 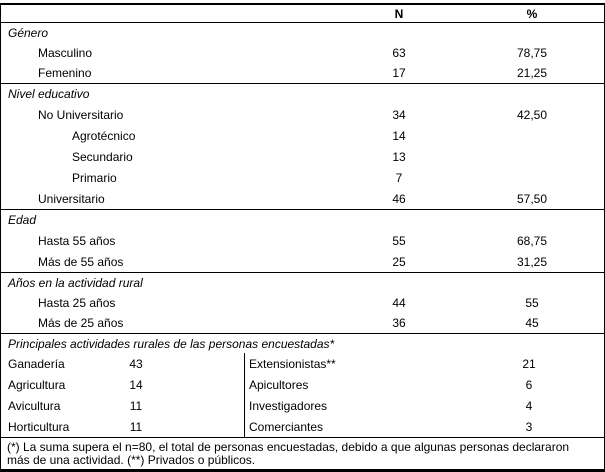 I want to click on activity-row: Comerciantes 3, so click(x=424, y=426).